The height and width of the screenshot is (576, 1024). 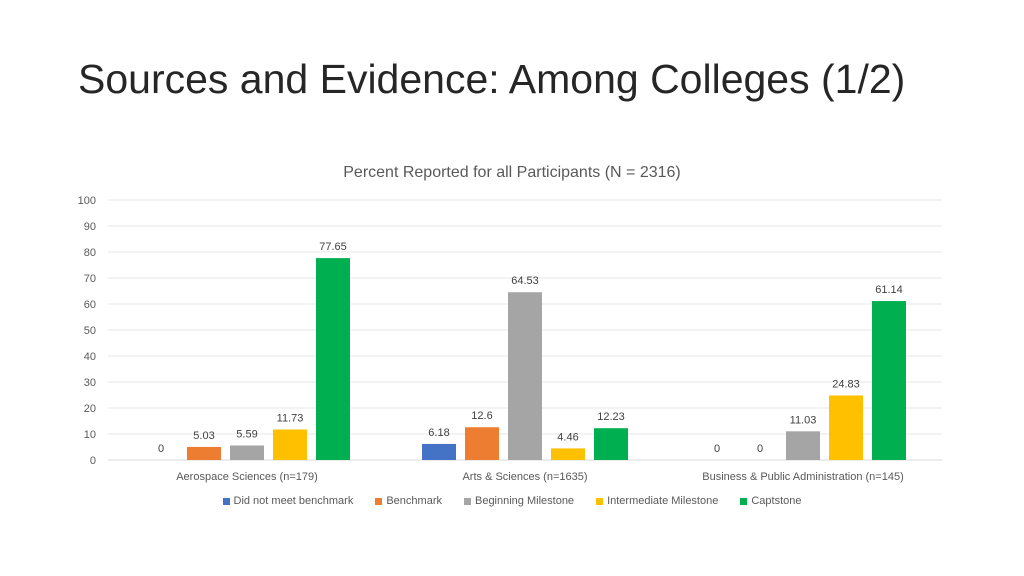 What do you see at coordinates (524, 501) in the screenshot?
I see `legend-label: Beginning Milestone` at bounding box center [524, 501].